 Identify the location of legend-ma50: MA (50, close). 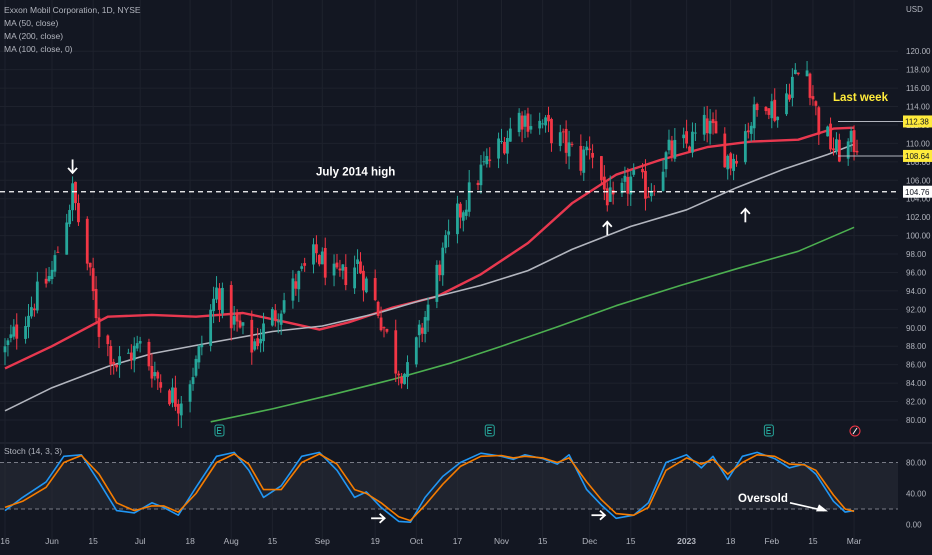
(31, 23).